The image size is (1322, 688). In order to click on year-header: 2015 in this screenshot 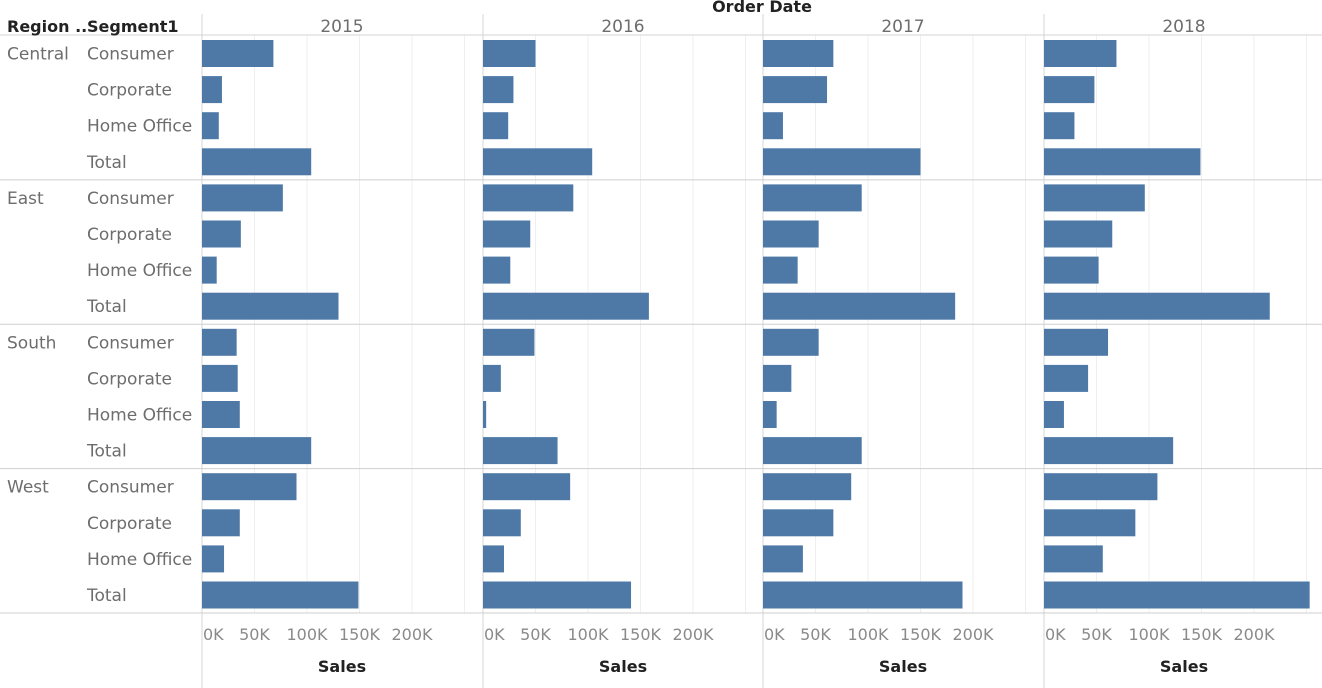, I will do `click(341, 27)`.